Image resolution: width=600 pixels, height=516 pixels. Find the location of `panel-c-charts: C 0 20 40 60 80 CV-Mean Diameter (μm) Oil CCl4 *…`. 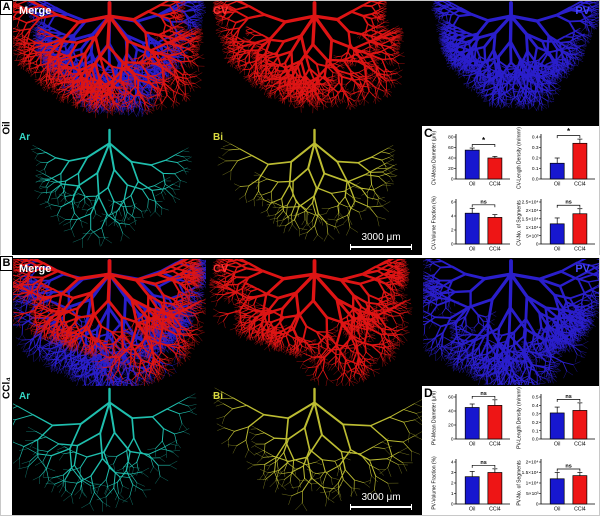

panel-c-charts: C 0 20 40 60 80 CV-Mean Diameter (μm) Oil CCl4 *… is located at coordinates (511, 190).